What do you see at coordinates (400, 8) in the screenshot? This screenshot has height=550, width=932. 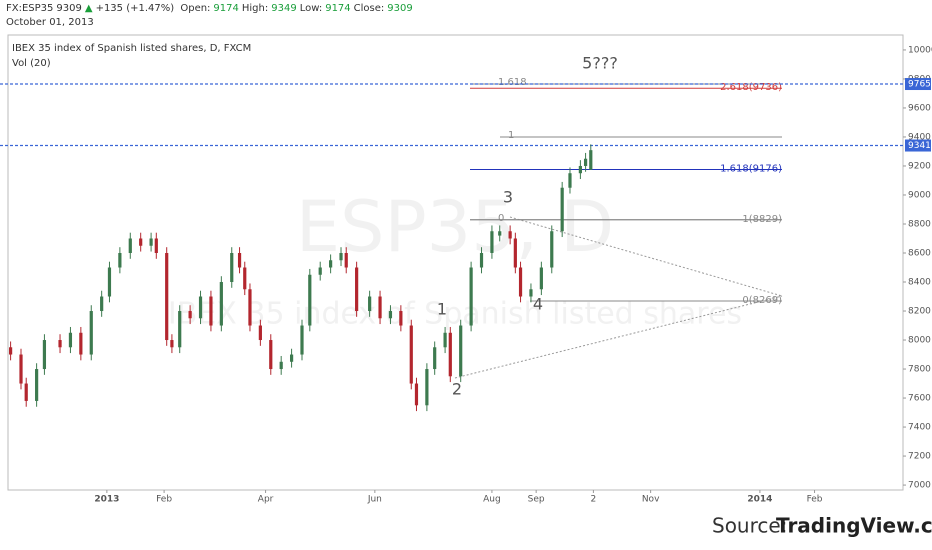 I see `field-value: 9309` at bounding box center [400, 8].